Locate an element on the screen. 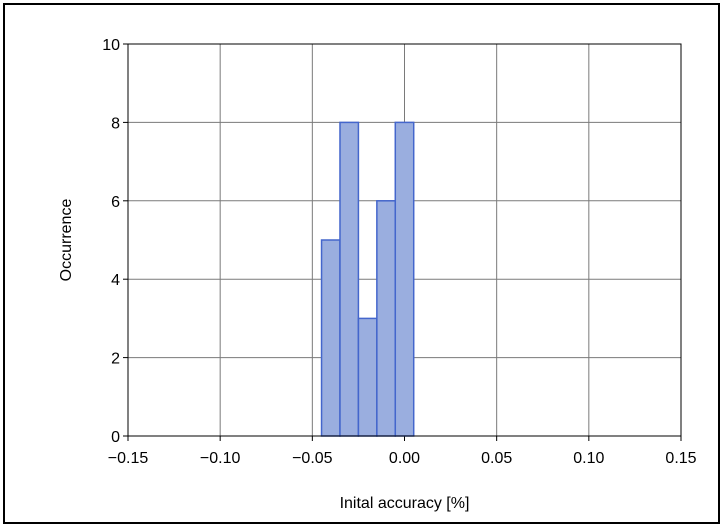 This screenshot has width=727, height=532. y-tick-label: 4 is located at coordinates (115, 280).